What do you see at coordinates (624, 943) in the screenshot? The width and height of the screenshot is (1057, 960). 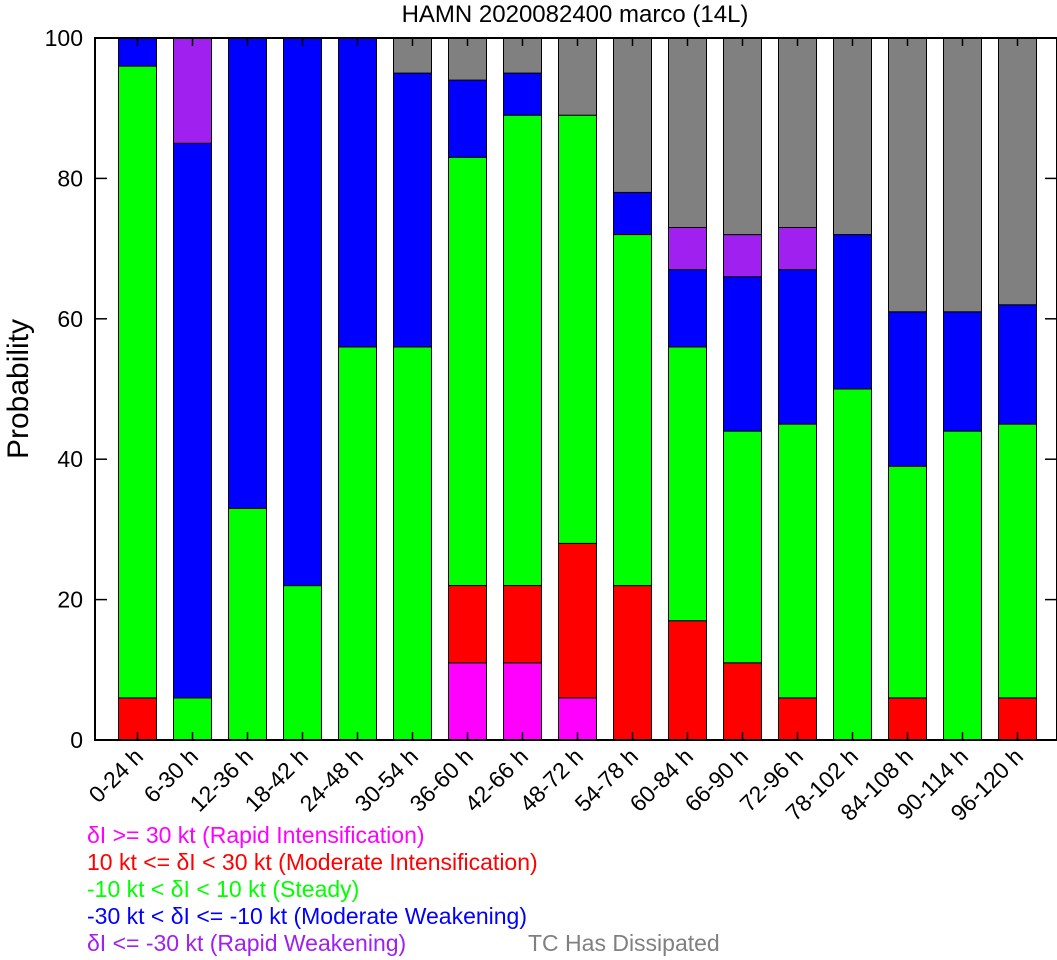 I see `legend-entry-dissipated: TC Has Dissipated` at bounding box center [624, 943].